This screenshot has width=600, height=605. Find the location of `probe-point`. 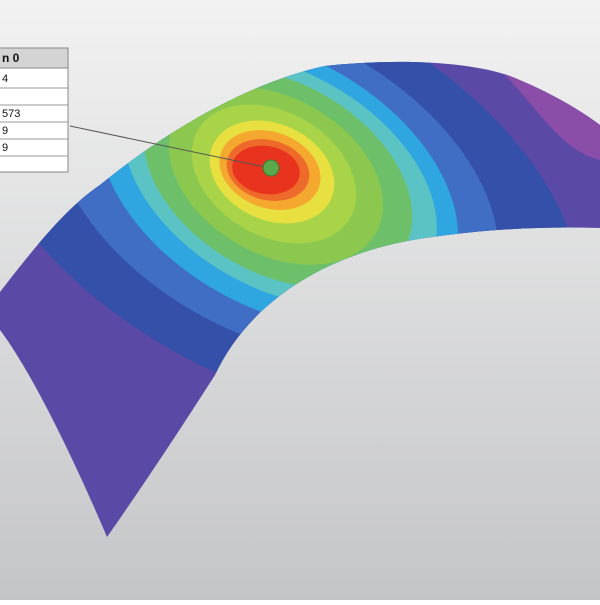

probe-point is located at coordinates (271, 168).